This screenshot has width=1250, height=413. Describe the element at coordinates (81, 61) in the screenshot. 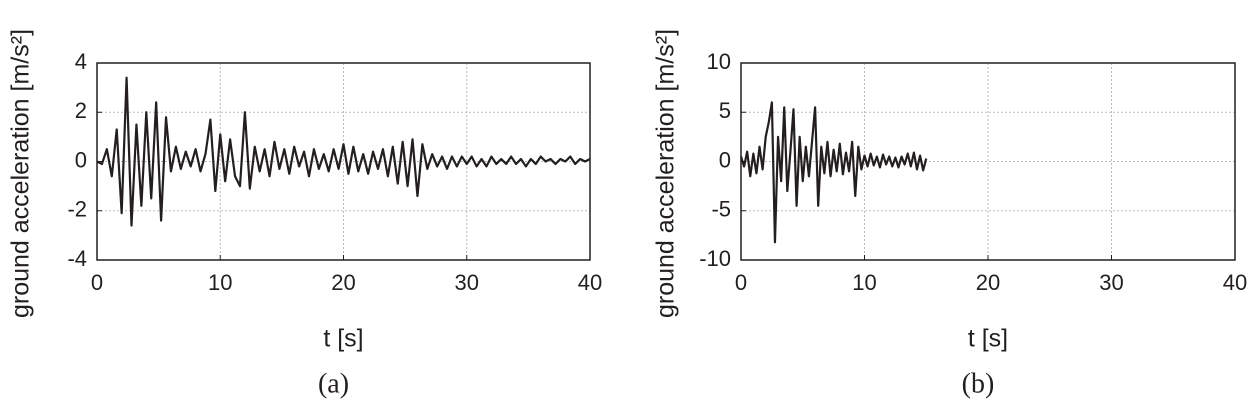

I see `y-tick-label: 4` at that location.